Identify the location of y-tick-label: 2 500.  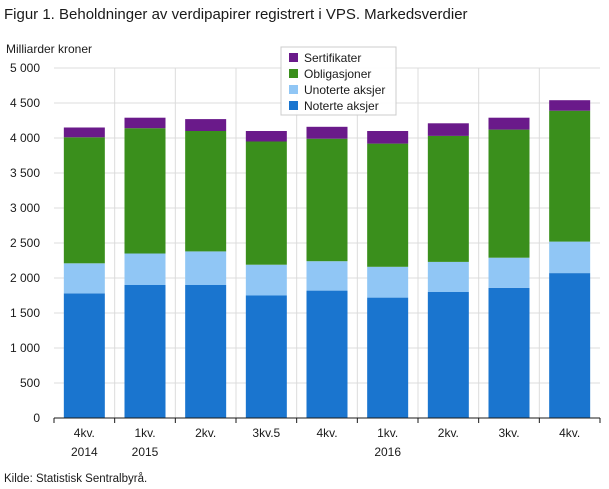
(25, 243).